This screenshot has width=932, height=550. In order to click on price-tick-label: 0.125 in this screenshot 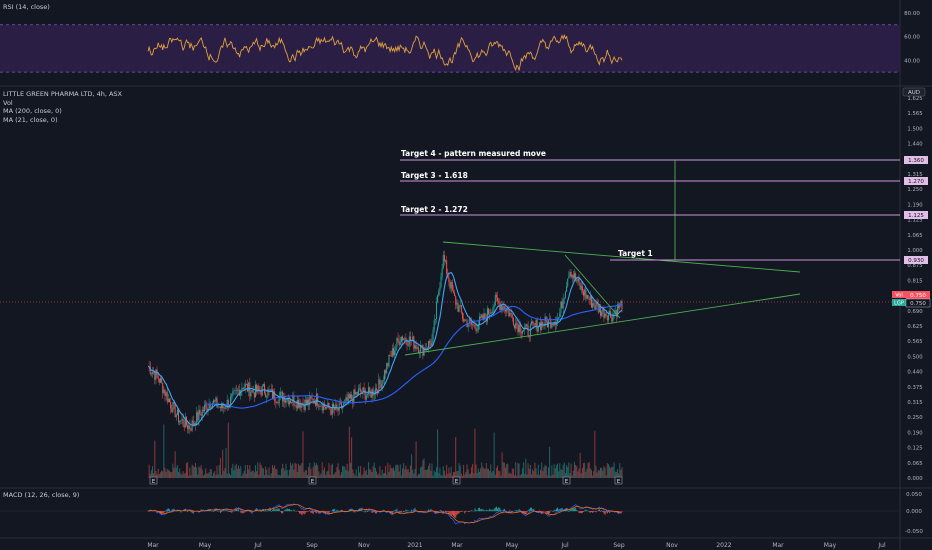, I will do `click(914, 449)`.